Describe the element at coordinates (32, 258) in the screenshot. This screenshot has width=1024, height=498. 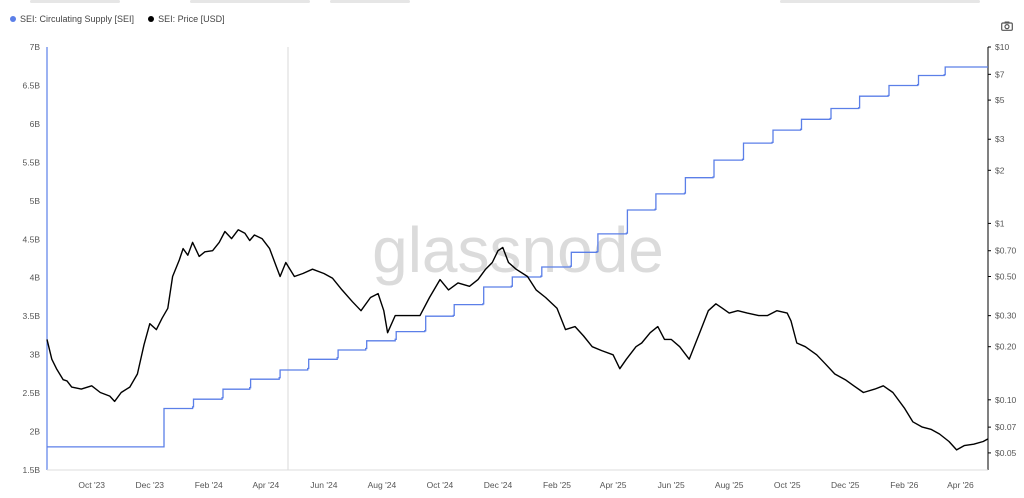
I see `left-axis-ticks: 1.5B 2B 2.5B 3B 3.5B 4B 4.5B 5B 5.5B 6B 6.5B 7B` at that location.